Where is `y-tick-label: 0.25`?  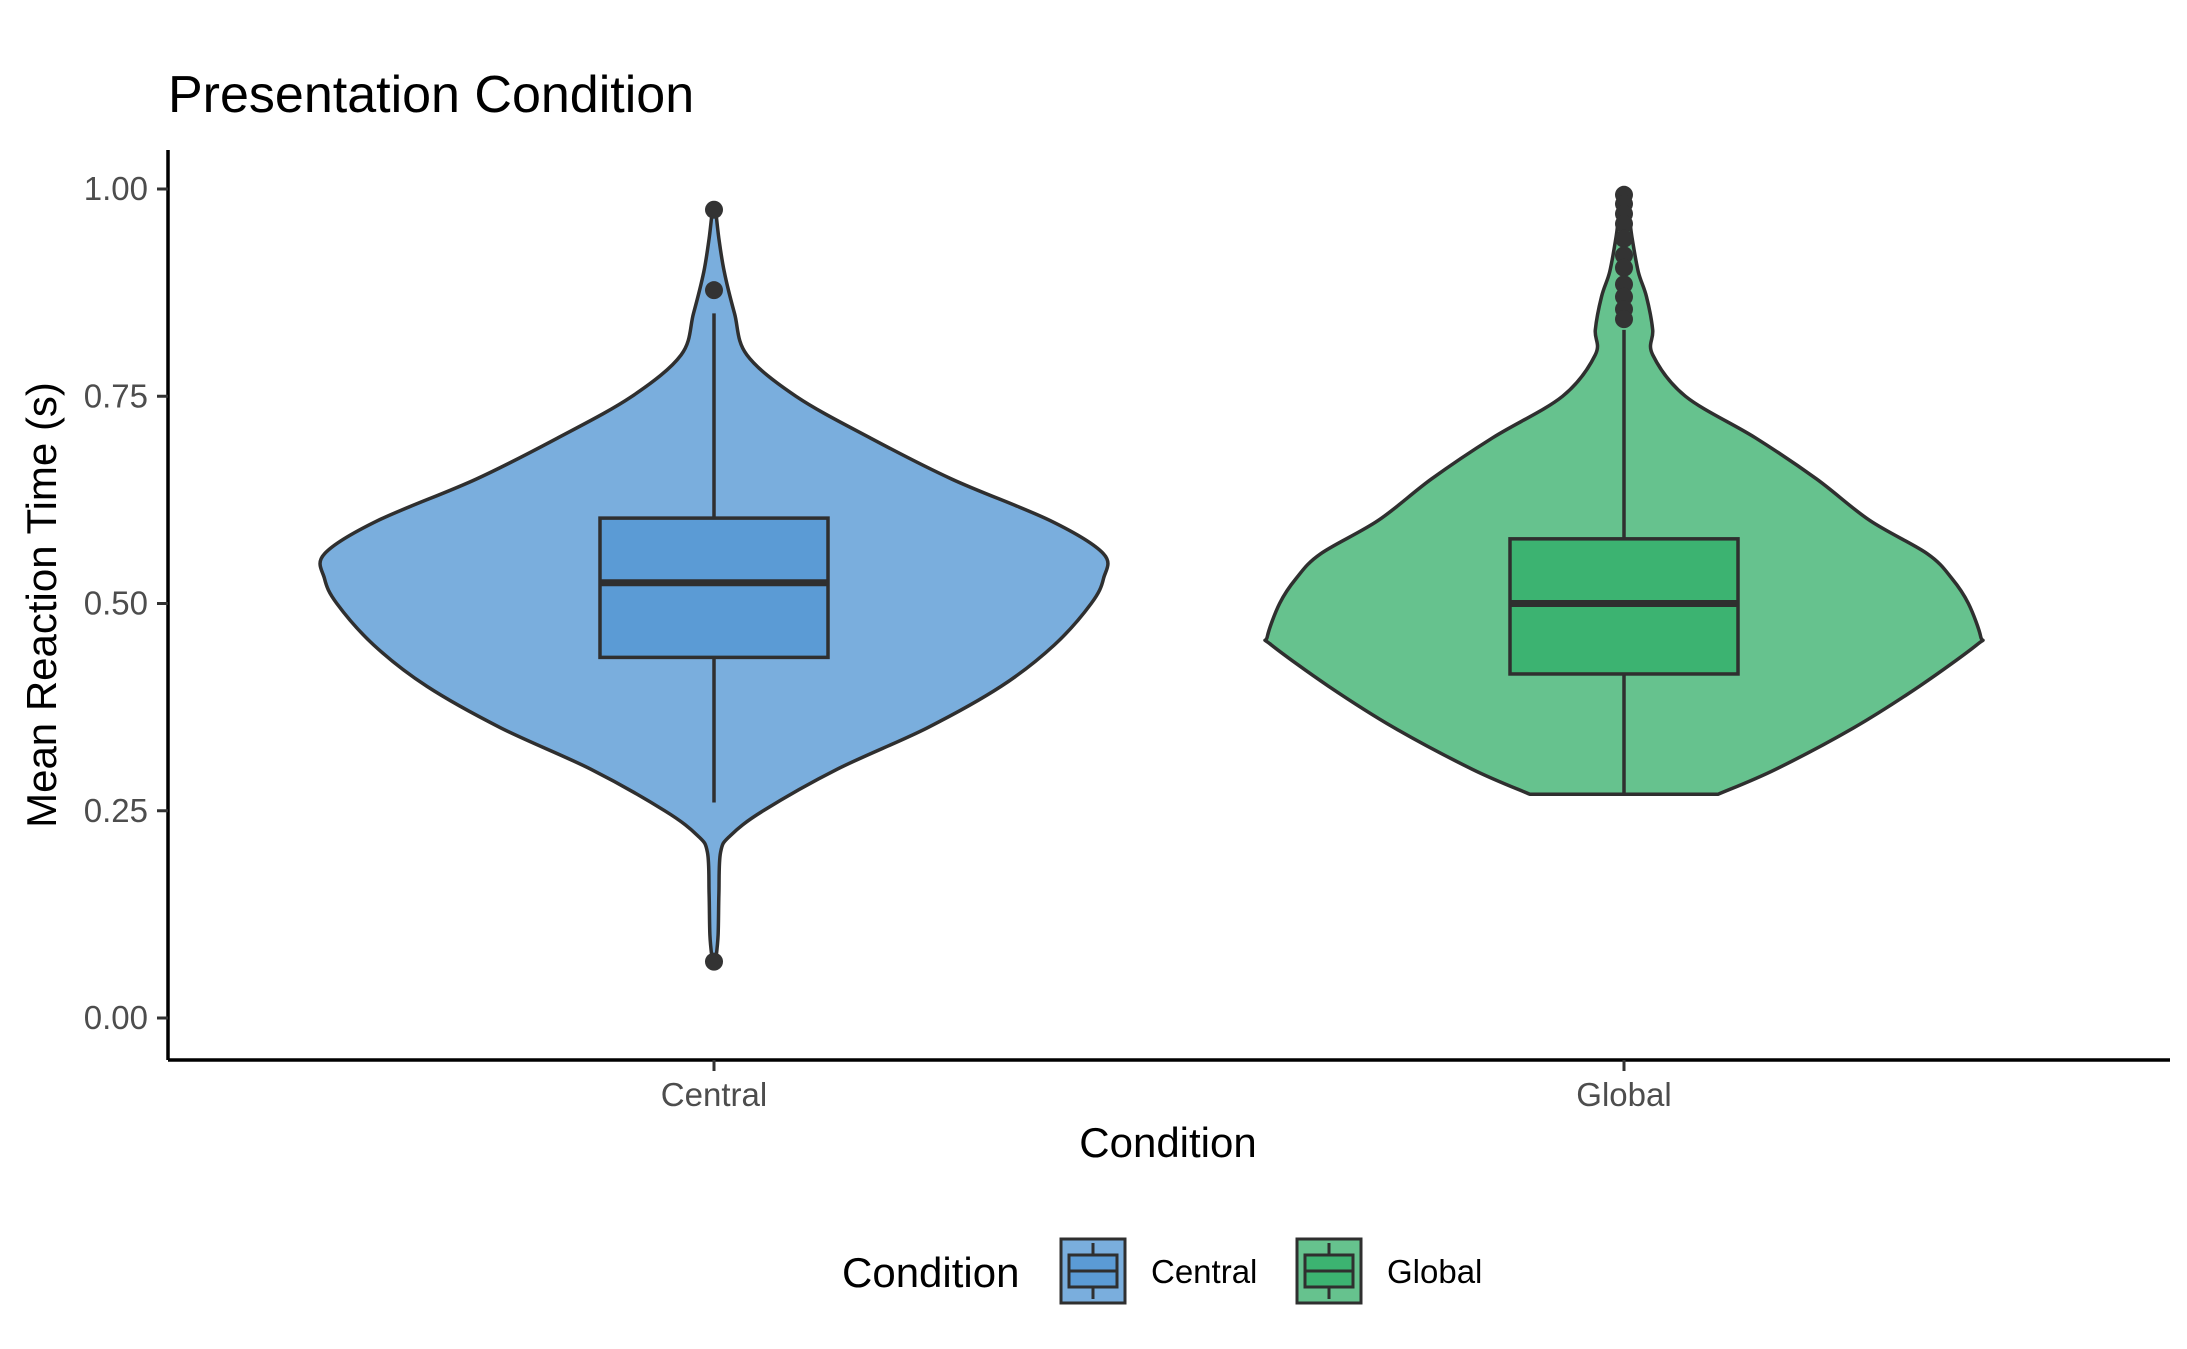 y-tick-label: 0.25 is located at coordinates (116, 810).